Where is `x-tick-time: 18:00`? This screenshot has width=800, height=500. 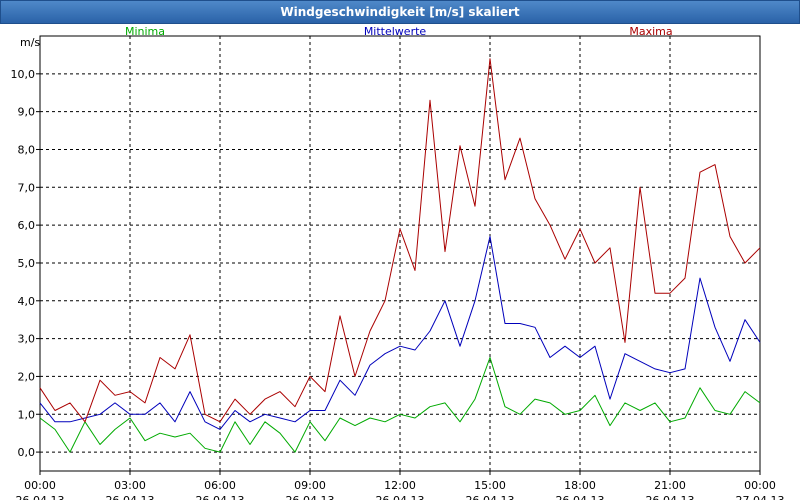
x-tick-time: 18:00 is located at coordinates (580, 485).